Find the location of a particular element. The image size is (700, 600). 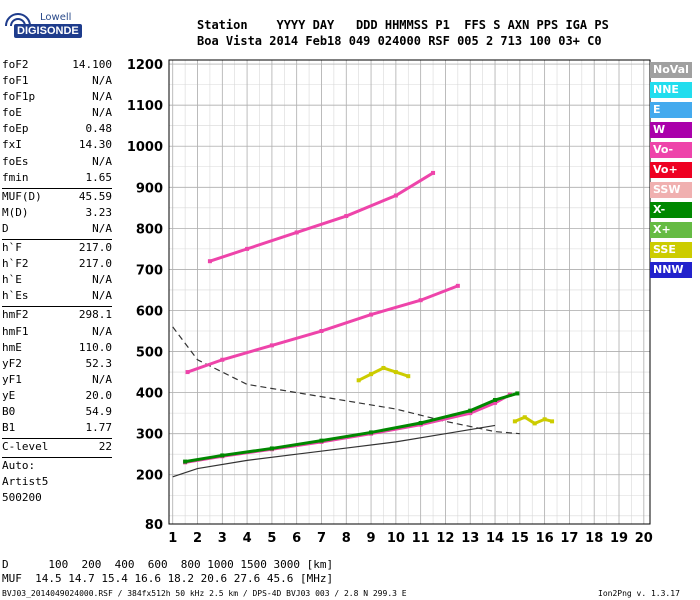

param-row: foF2 14.100 is located at coordinates (57, 66).